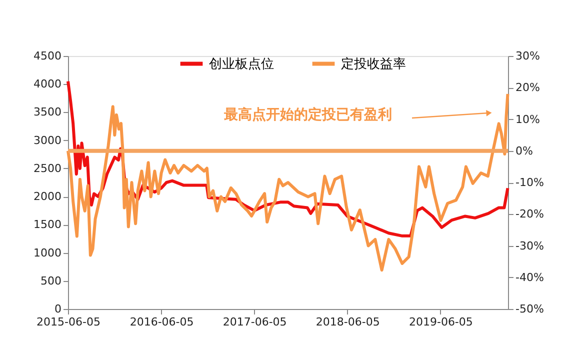 The height and width of the screenshot is (350, 584). What do you see at coordinates (48, 253) in the screenshot?
I see `y-tick-label: 1000` at bounding box center [48, 253].